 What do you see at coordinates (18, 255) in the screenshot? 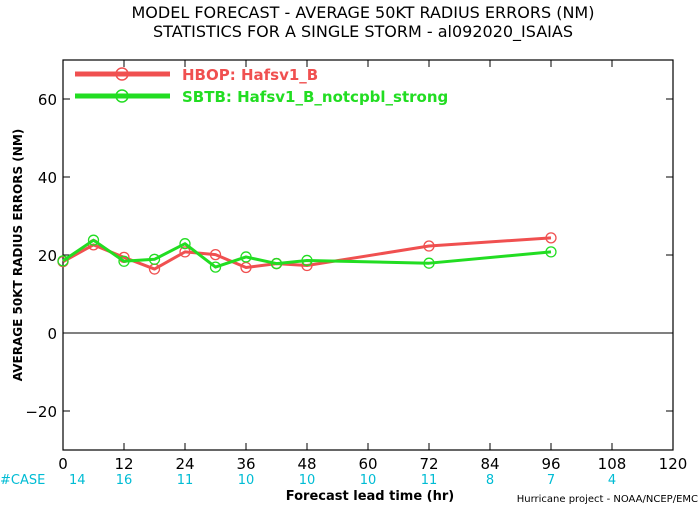
I see `y-axis-label: AVERAGE 50KT RADIUS ERRORS (NM)` at bounding box center [18, 255].